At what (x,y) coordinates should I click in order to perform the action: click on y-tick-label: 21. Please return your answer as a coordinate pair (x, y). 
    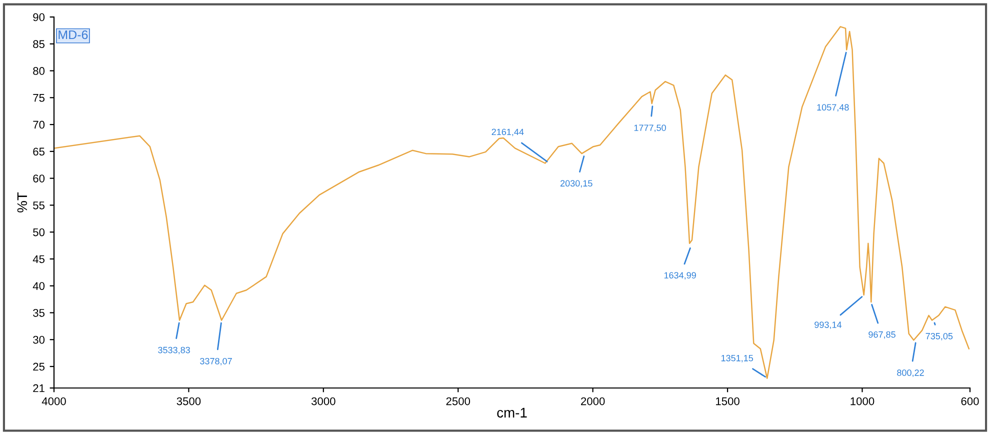
    Looking at the image, I should click on (38, 388).